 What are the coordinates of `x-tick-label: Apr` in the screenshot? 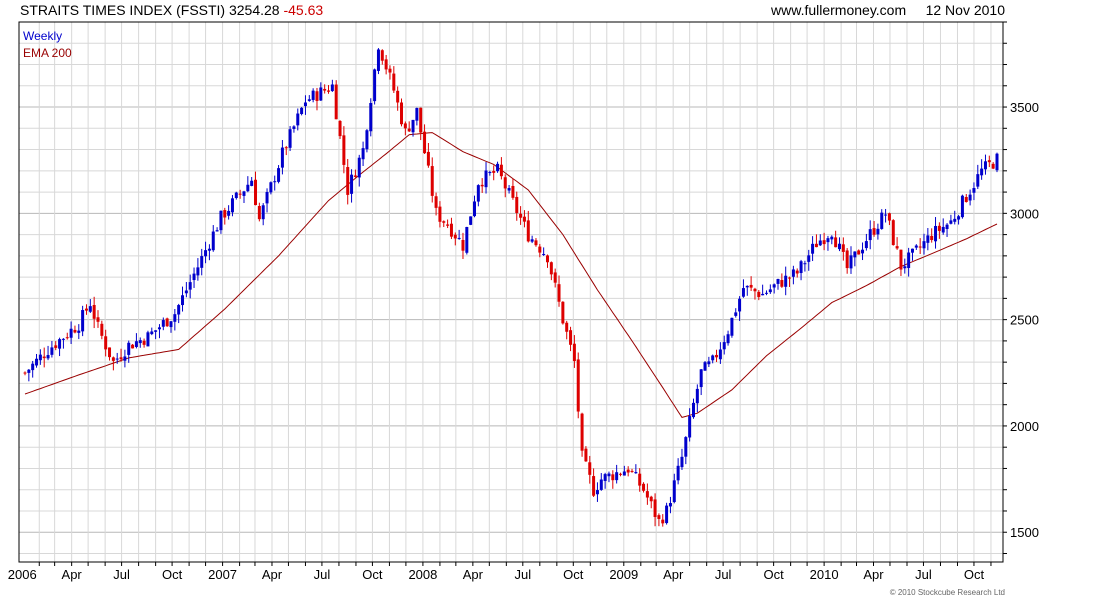 It's located at (473, 574).